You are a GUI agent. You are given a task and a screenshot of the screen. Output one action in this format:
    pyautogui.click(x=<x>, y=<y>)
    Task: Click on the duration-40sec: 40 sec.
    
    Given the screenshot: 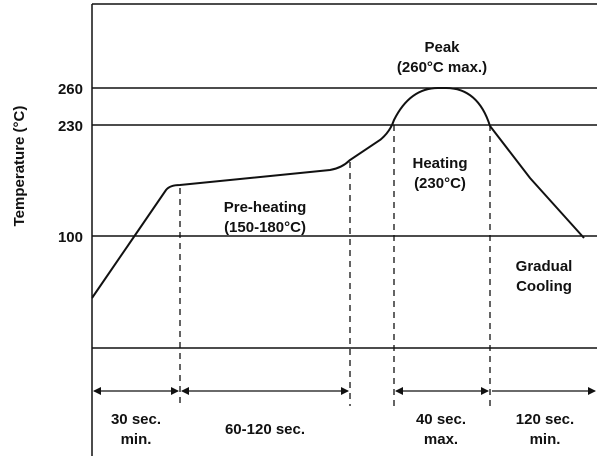 What is the action you would take?
    pyautogui.click(x=441, y=419)
    